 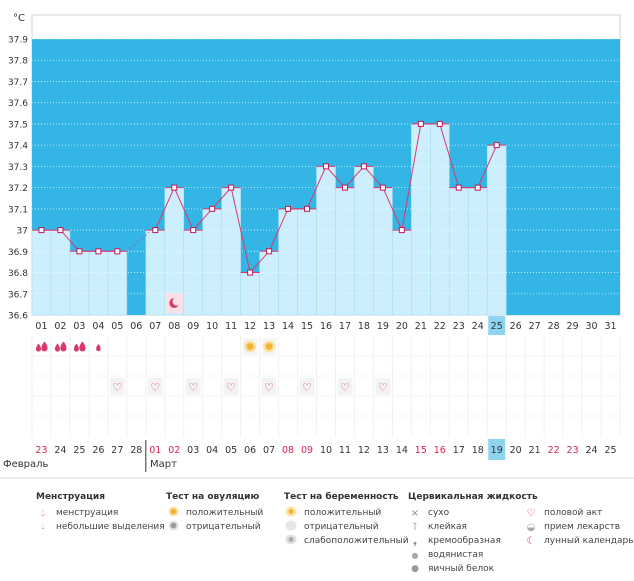 What do you see at coordinates (139, 240) in the screenshot?
I see `temperature-gap-line` at bounding box center [139, 240].